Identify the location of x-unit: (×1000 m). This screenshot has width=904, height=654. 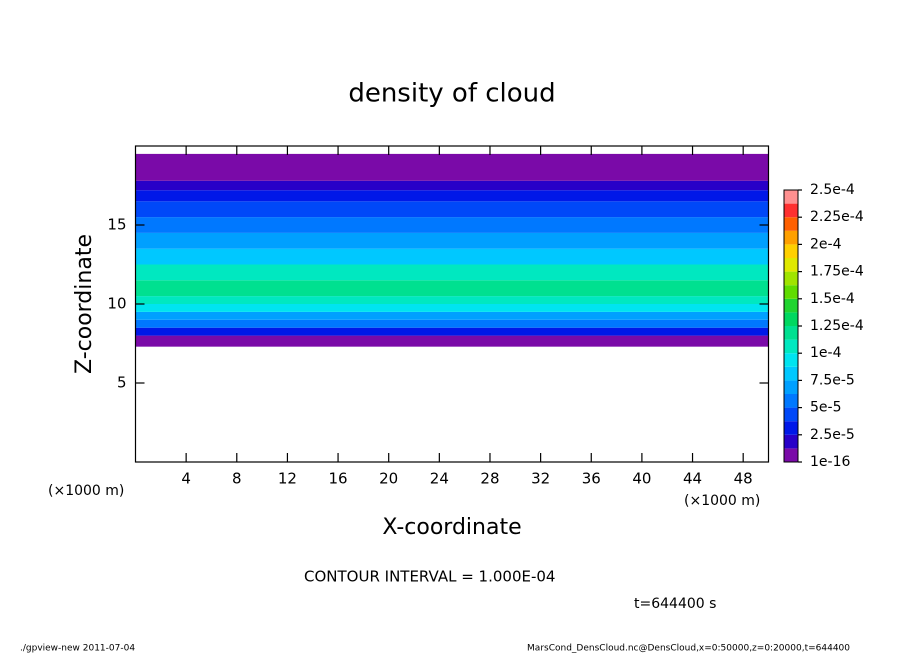
(722, 501).